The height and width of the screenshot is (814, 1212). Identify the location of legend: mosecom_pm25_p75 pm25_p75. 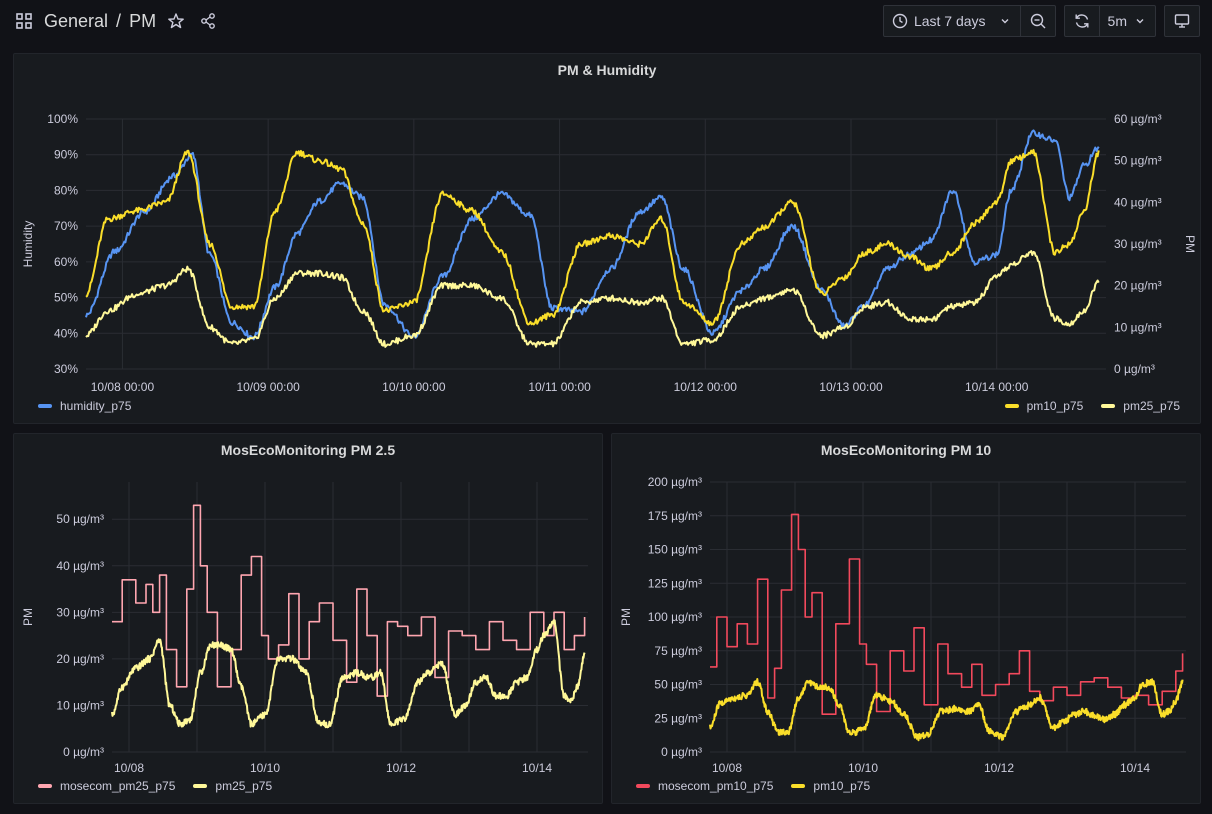
(155, 786).